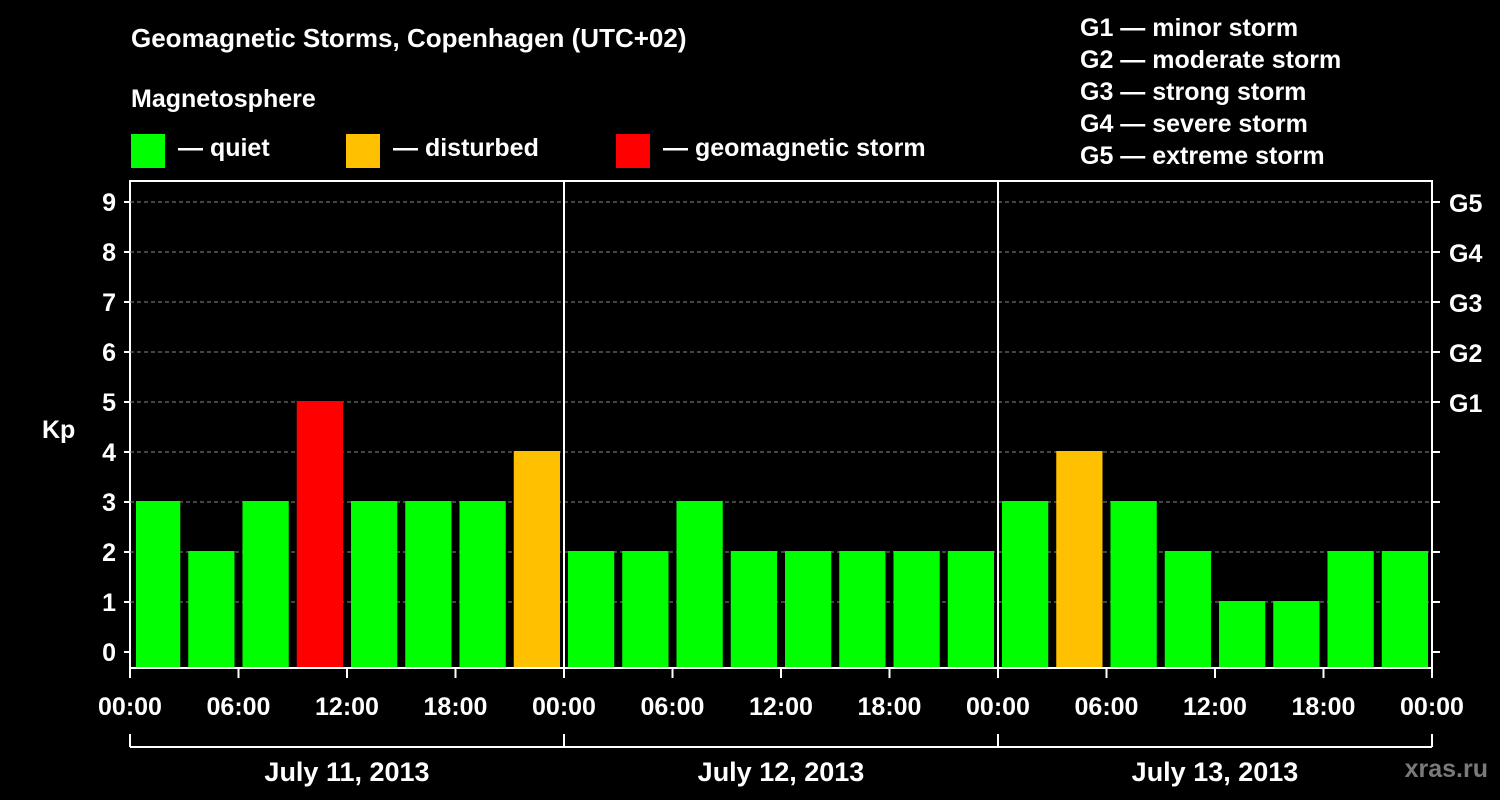 The height and width of the screenshot is (800, 1500). Describe the element at coordinates (58, 430) in the screenshot. I see `y-axis-label: Kp` at that location.